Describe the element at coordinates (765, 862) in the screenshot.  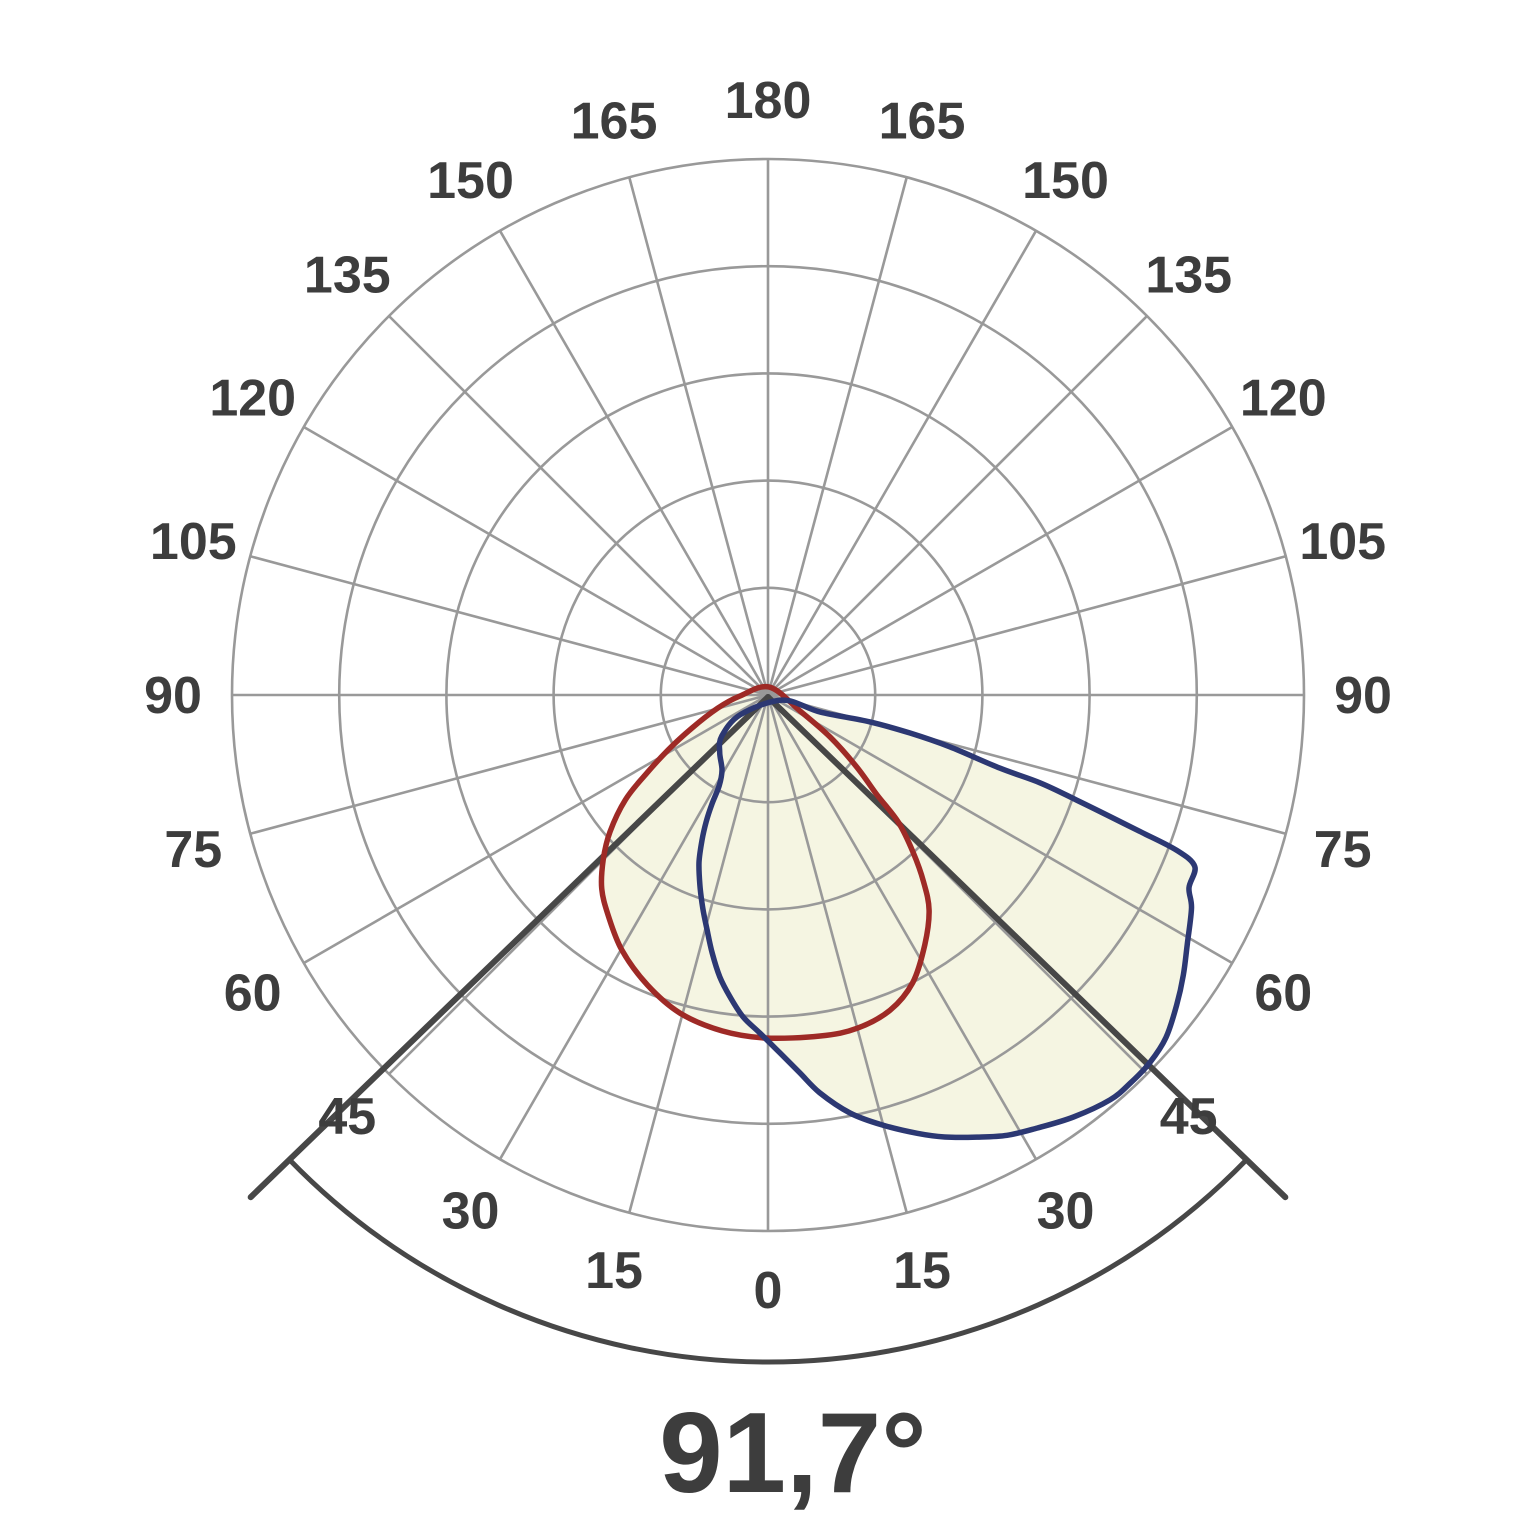
I see `curve-red` at that location.